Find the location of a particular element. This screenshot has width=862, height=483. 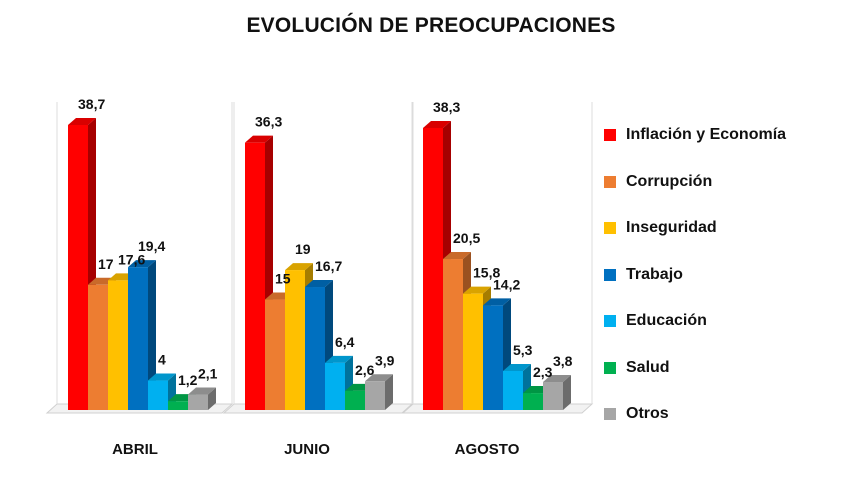

data-label: 15 is located at coordinates (283, 279).